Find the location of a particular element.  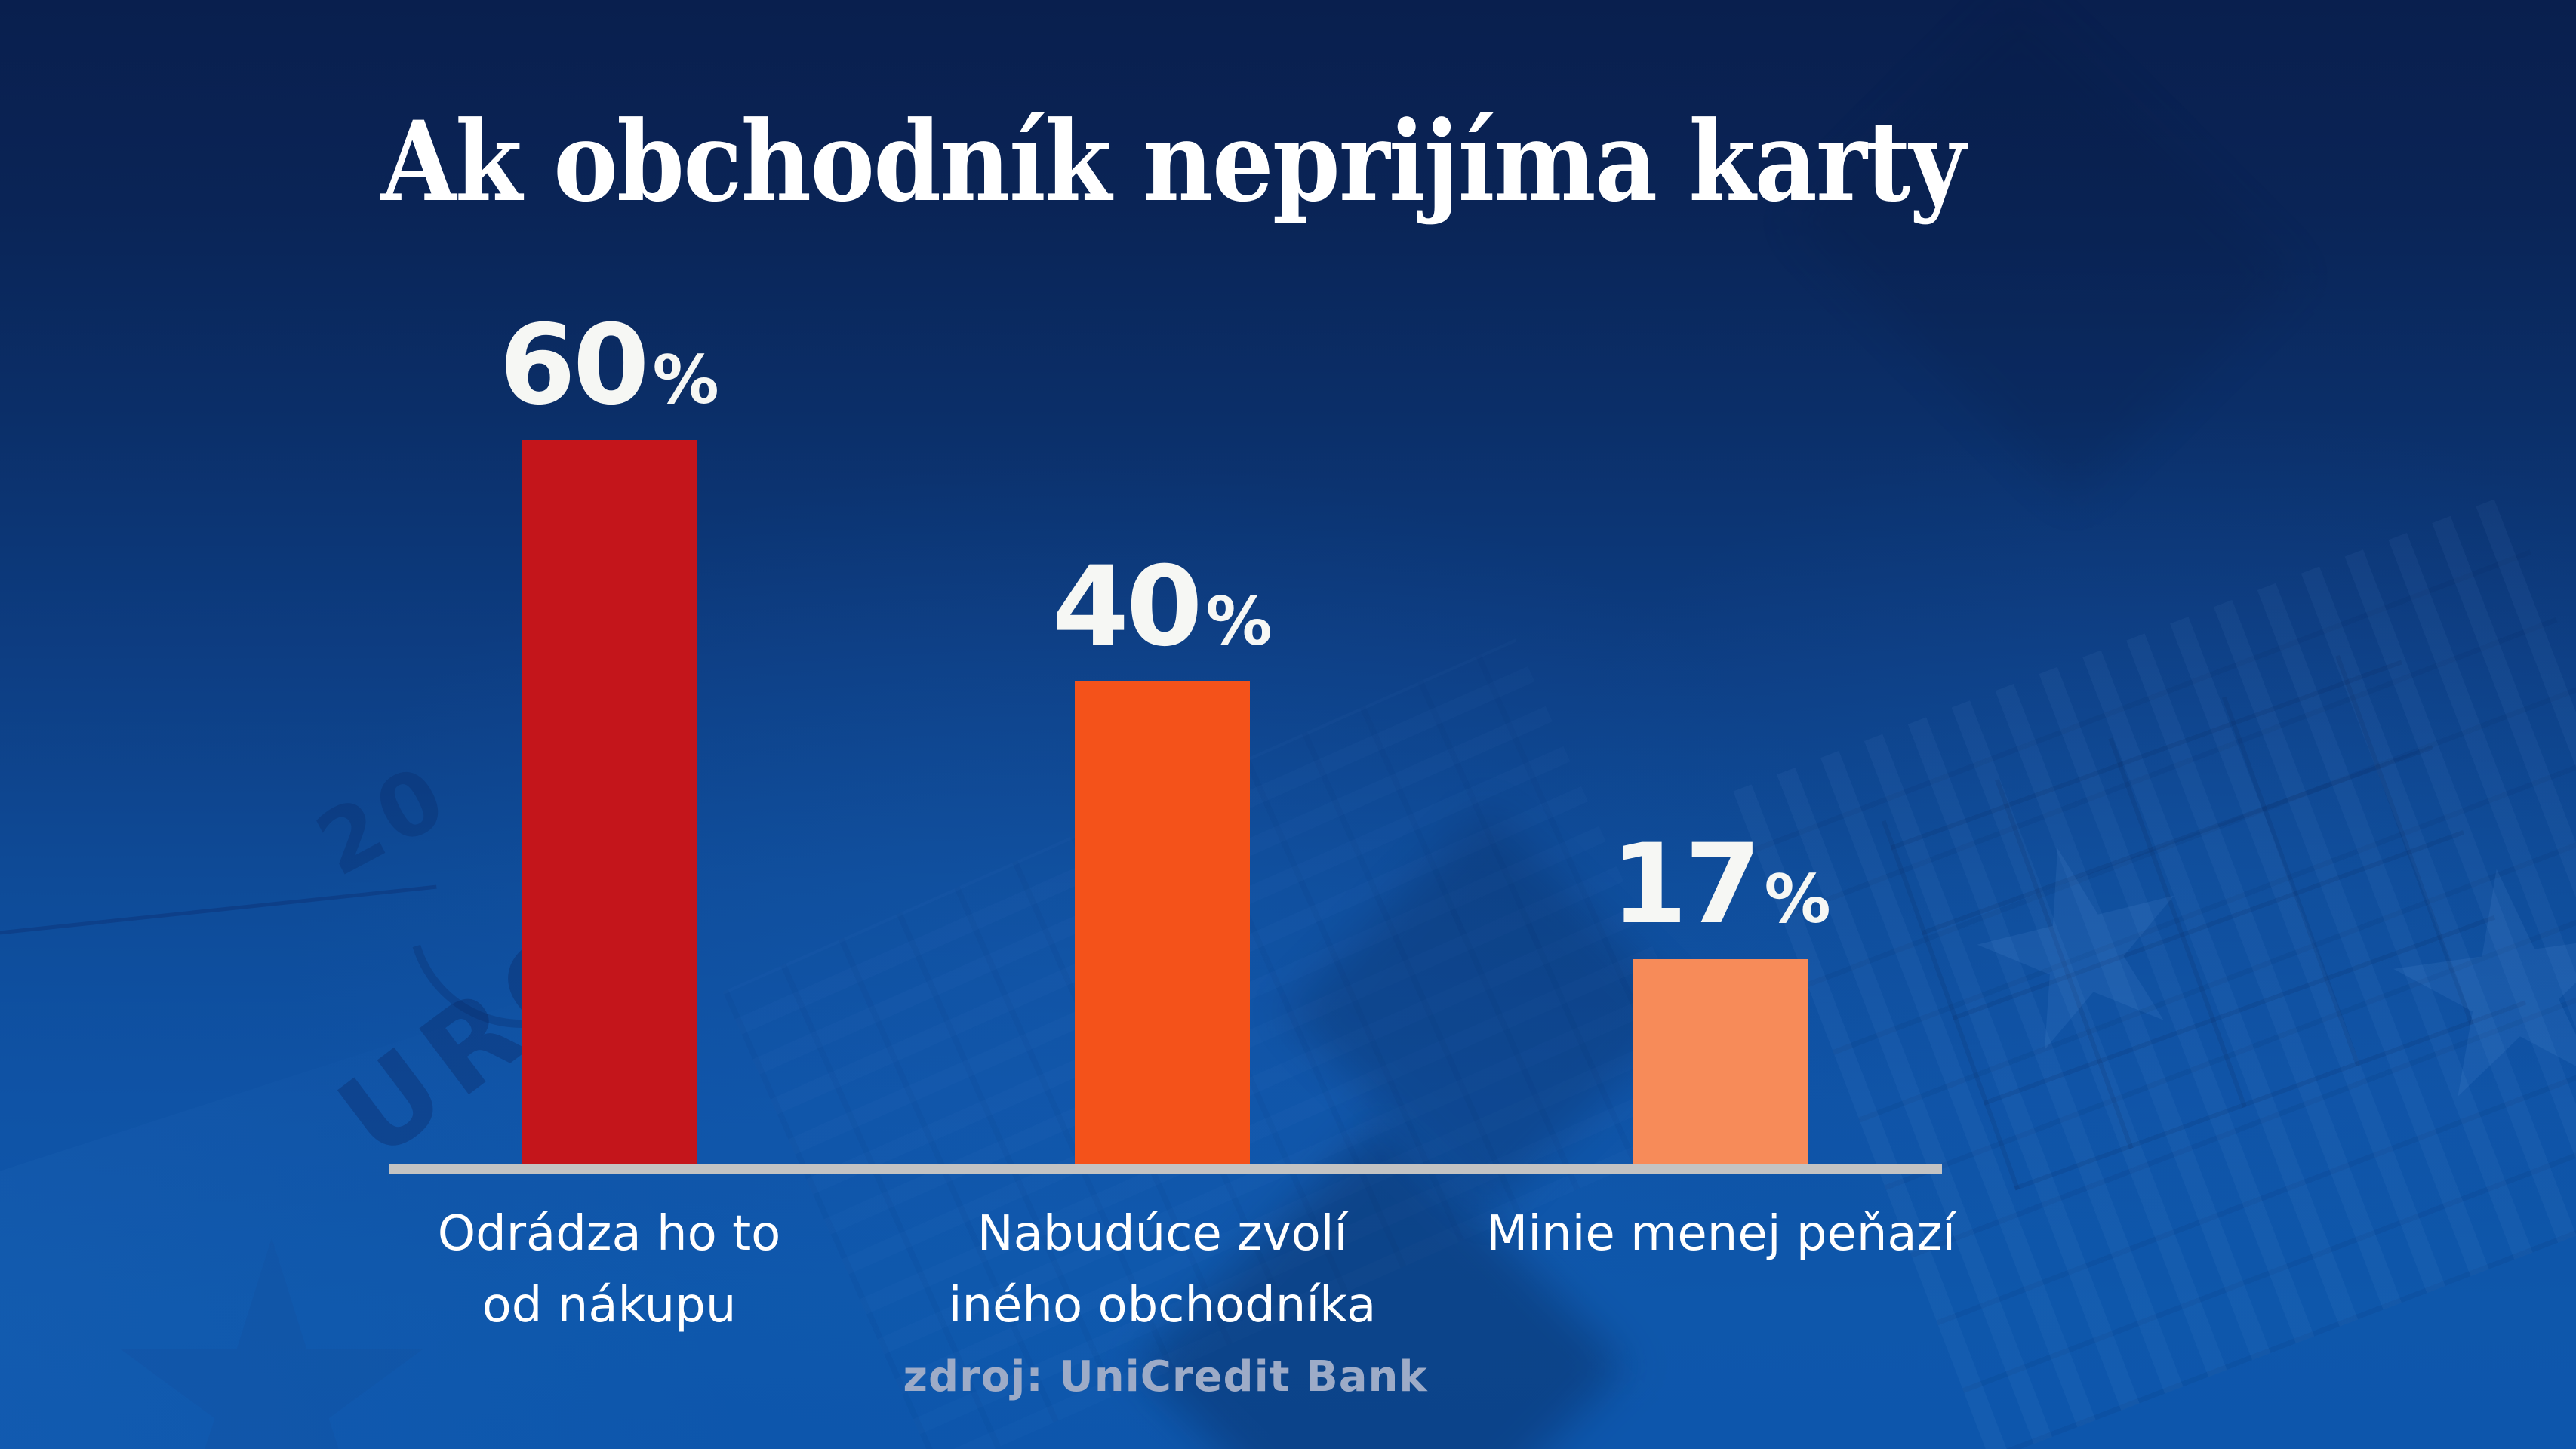

banknote-texture-window-grid is located at coordinates (2204, 913).